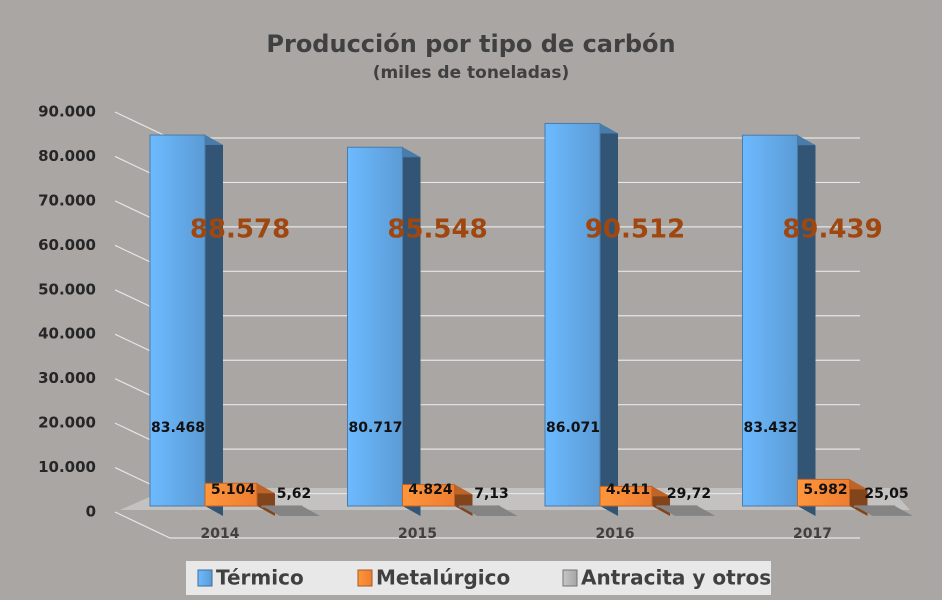 The image size is (942, 600). I want to click on x-tick-label: 2016, so click(615, 534).